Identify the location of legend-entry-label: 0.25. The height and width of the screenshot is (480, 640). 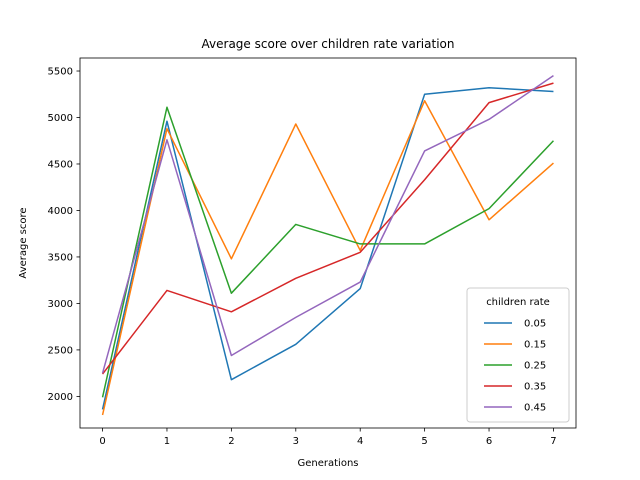
(535, 366).